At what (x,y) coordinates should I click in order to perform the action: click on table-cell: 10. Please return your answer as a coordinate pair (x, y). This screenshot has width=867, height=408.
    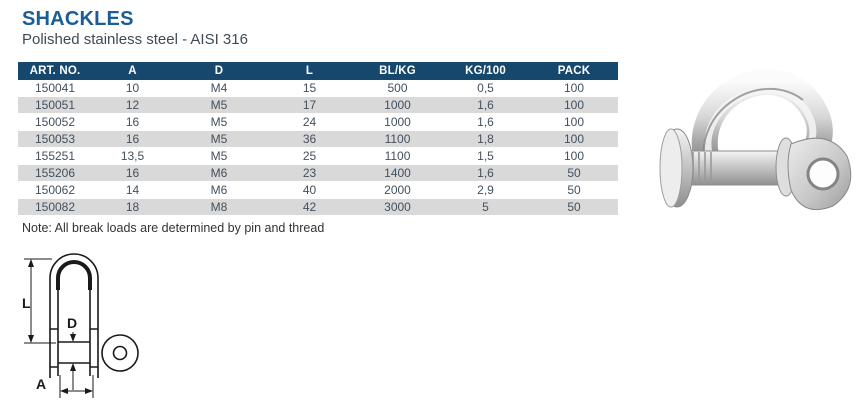
    Looking at the image, I should click on (132, 88).